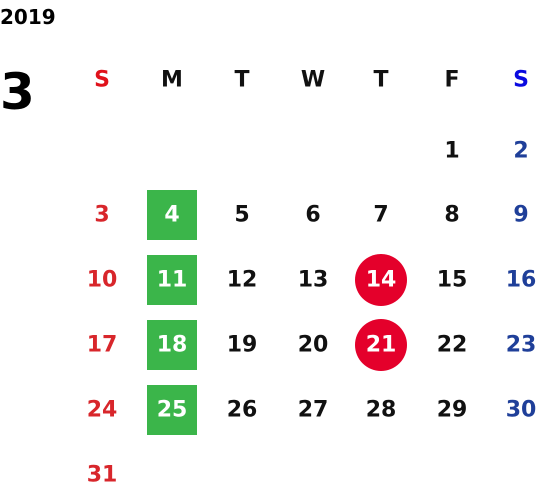  Describe the element at coordinates (172, 80) in the screenshot. I see `weekday-label: M` at that location.